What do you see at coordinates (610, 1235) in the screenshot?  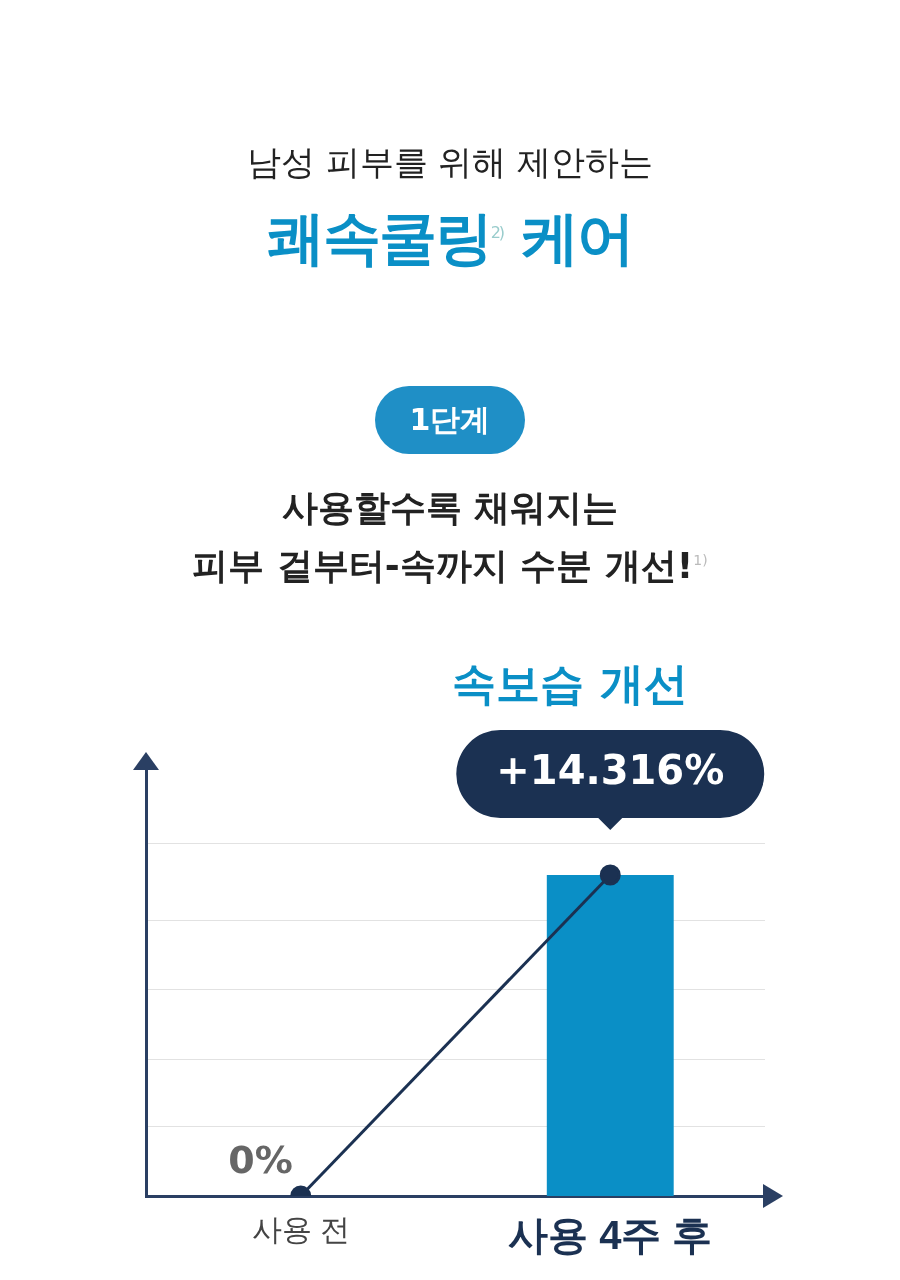 I see `x-tick-label: 사용 4주 후` at bounding box center [610, 1235].